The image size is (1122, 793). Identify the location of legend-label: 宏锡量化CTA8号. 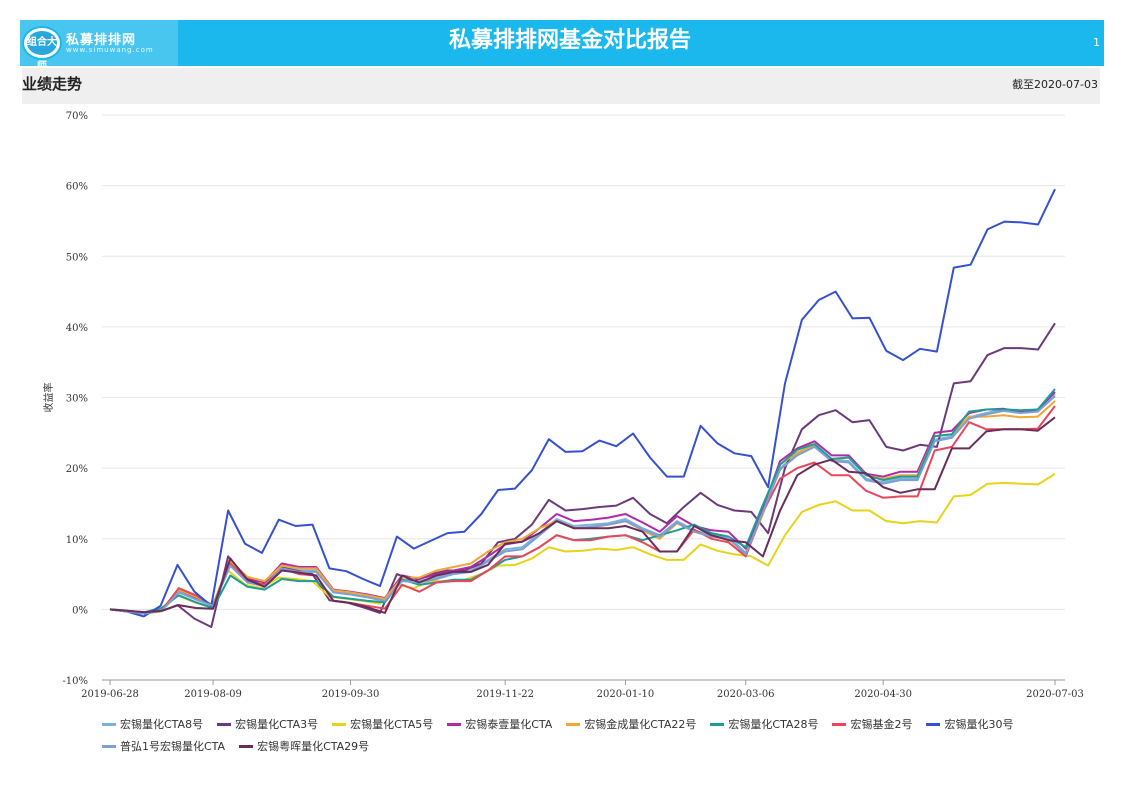
(162, 724).